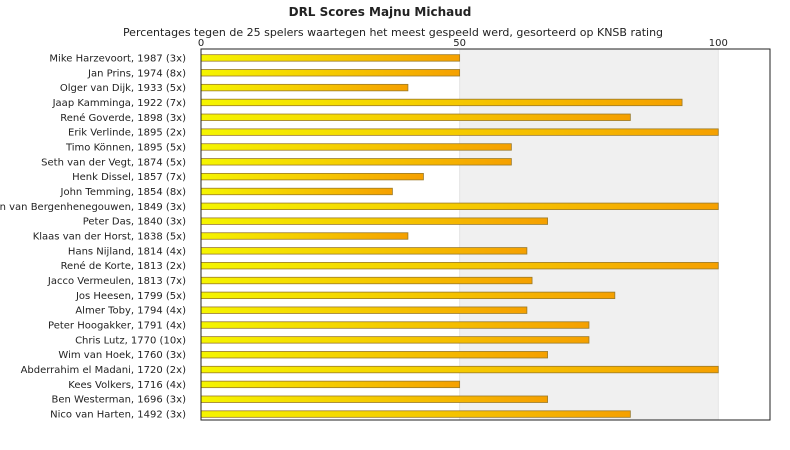 The height and width of the screenshot is (450, 790). What do you see at coordinates (127, 251) in the screenshot?
I see `category-label: Hans Nijland, 1814 (4x)` at bounding box center [127, 251].